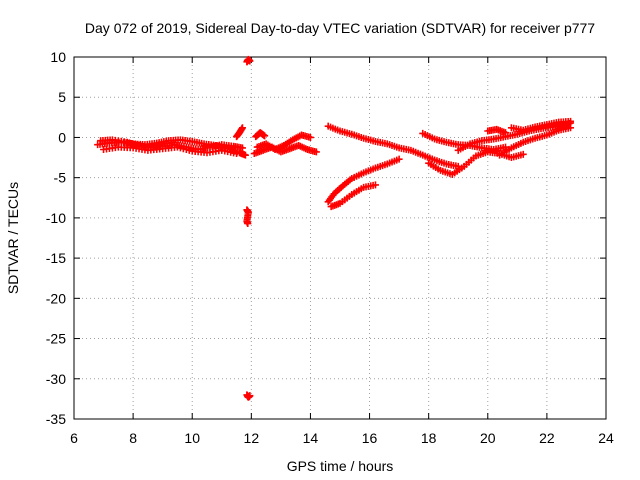 This screenshot has height=480, width=640. Describe the element at coordinates (56, 258) in the screenshot. I see `y-tick-label: -15` at that location.